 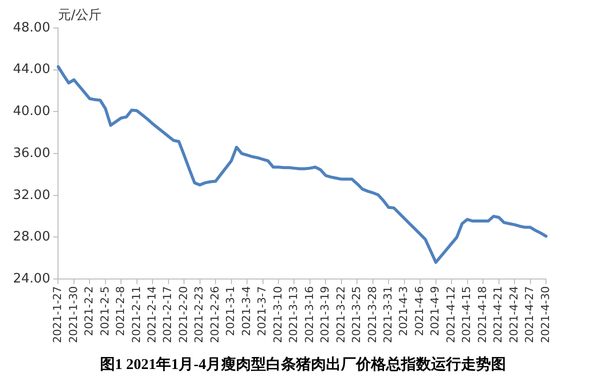 What do you see at coordinates (529, 315) in the screenshot?
I see `x-tick-label: 2021-4-27` at bounding box center [529, 315].